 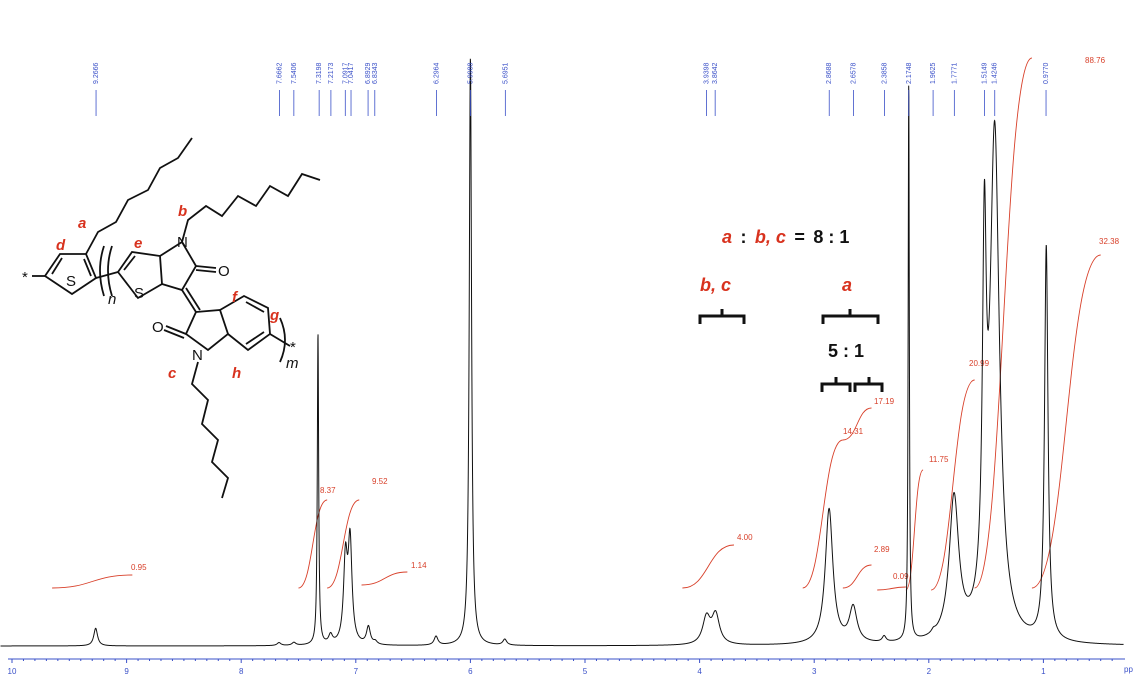 What do you see at coordinates (868, 384) in the screenshot?
I see `sub-brace-right` at bounding box center [868, 384].